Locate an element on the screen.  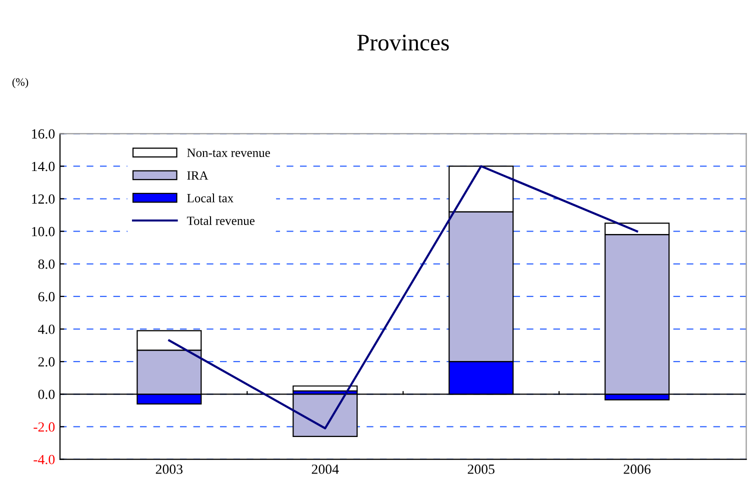
chart-title: Provinces is located at coordinates (403, 42).